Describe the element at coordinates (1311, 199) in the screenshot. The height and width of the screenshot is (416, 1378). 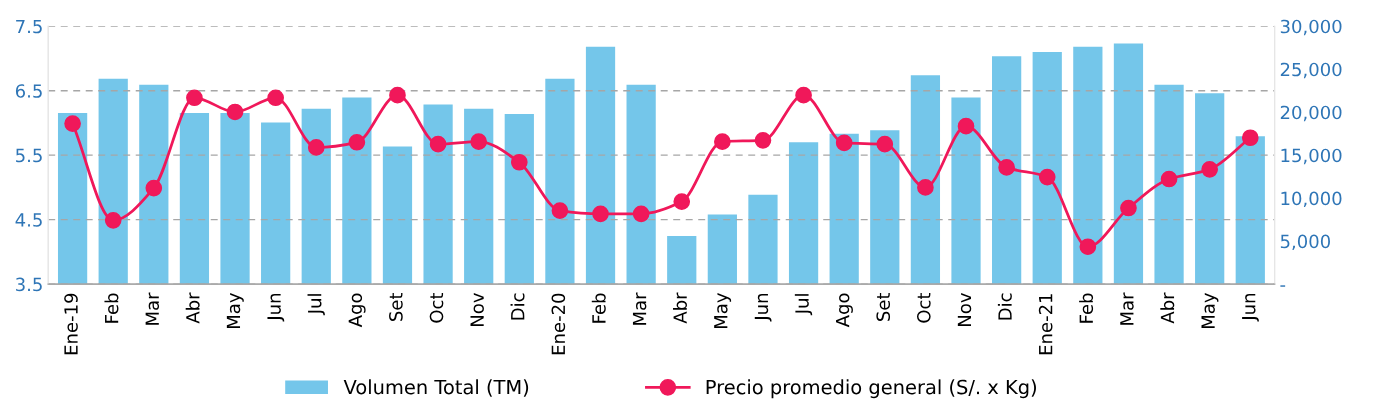
I see `y2-tick-label: 10,000` at that location.